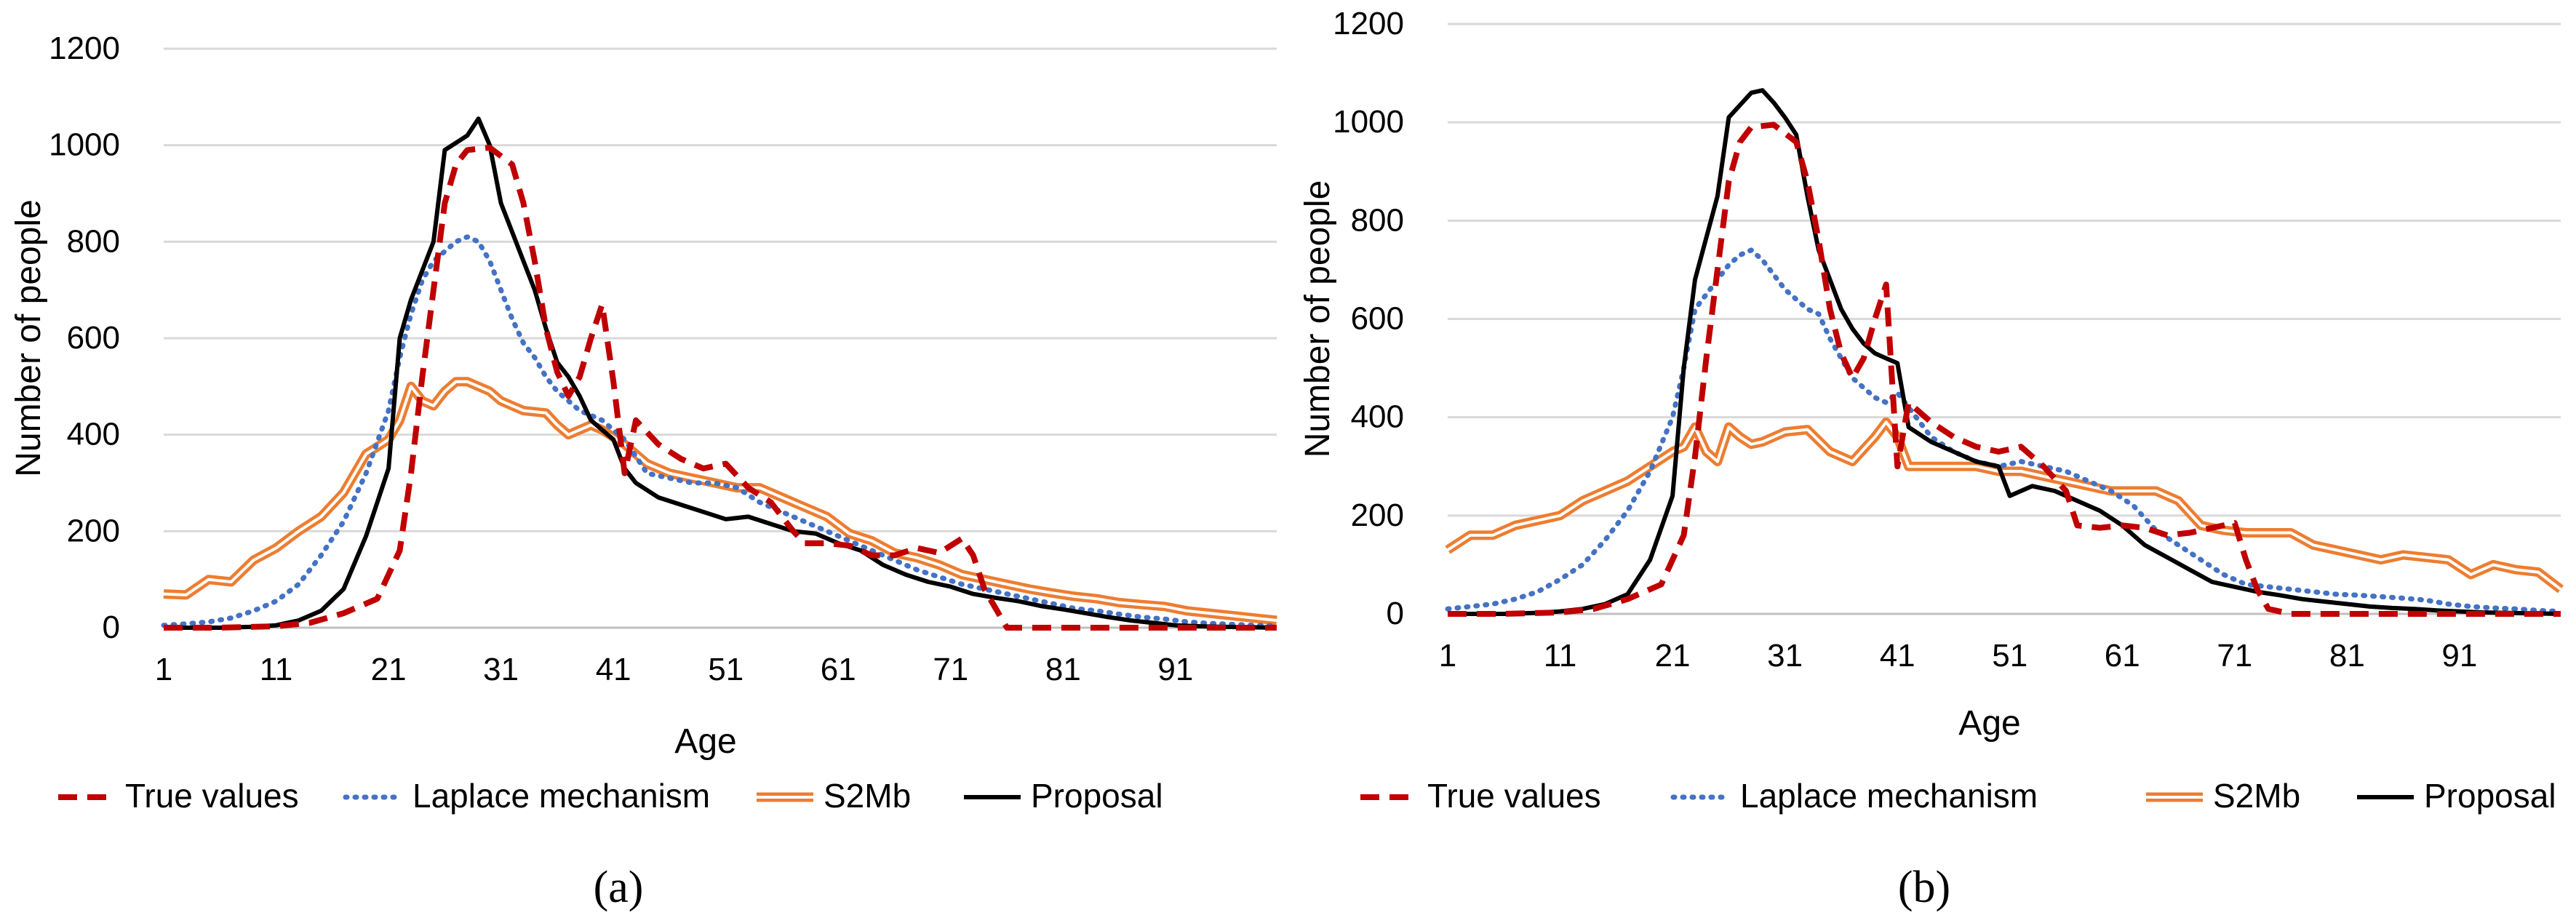 Image resolution: width=2576 pixels, height=923 pixels. Describe the element at coordinates (1395, 614) in the screenshot. I see `y-tick-label-b: 0` at that location.